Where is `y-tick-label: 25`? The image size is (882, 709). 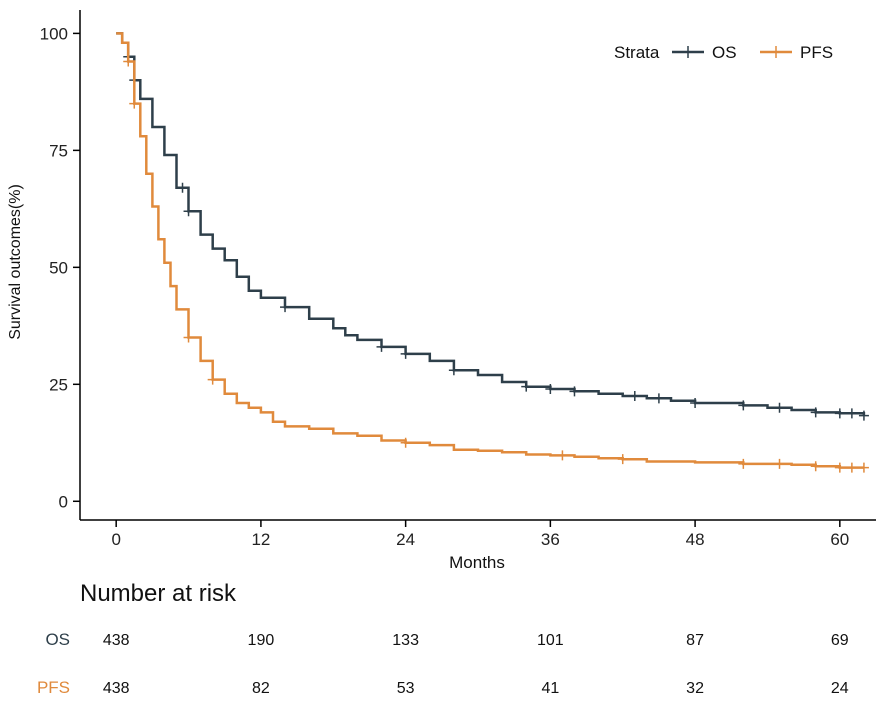
y-tick-label: 25 is located at coordinates (58, 384).